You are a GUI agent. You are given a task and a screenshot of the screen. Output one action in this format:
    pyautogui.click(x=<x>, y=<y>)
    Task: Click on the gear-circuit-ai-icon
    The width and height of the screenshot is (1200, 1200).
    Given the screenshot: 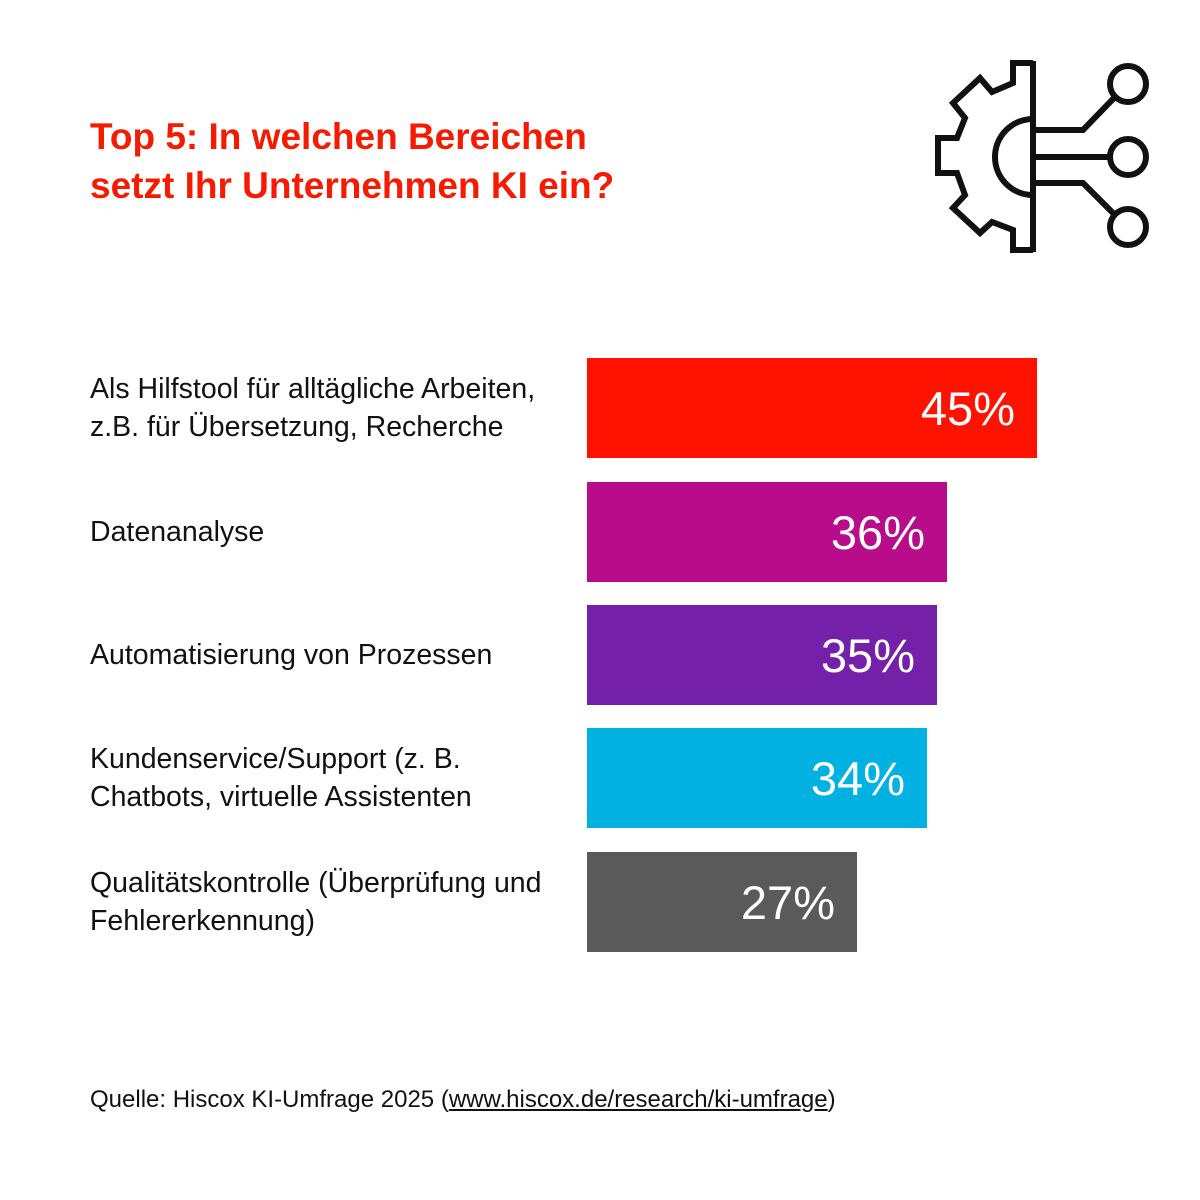 What is the action you would take?
    pyautogui.click(x=1042, y=156)
    